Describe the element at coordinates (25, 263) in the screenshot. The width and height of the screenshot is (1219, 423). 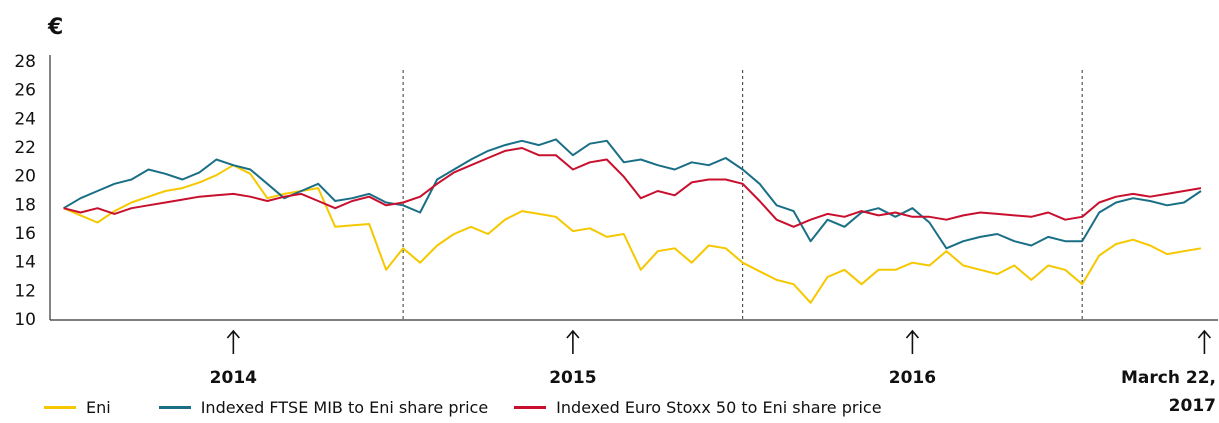
I see `y-tick-label: 14` at that location.